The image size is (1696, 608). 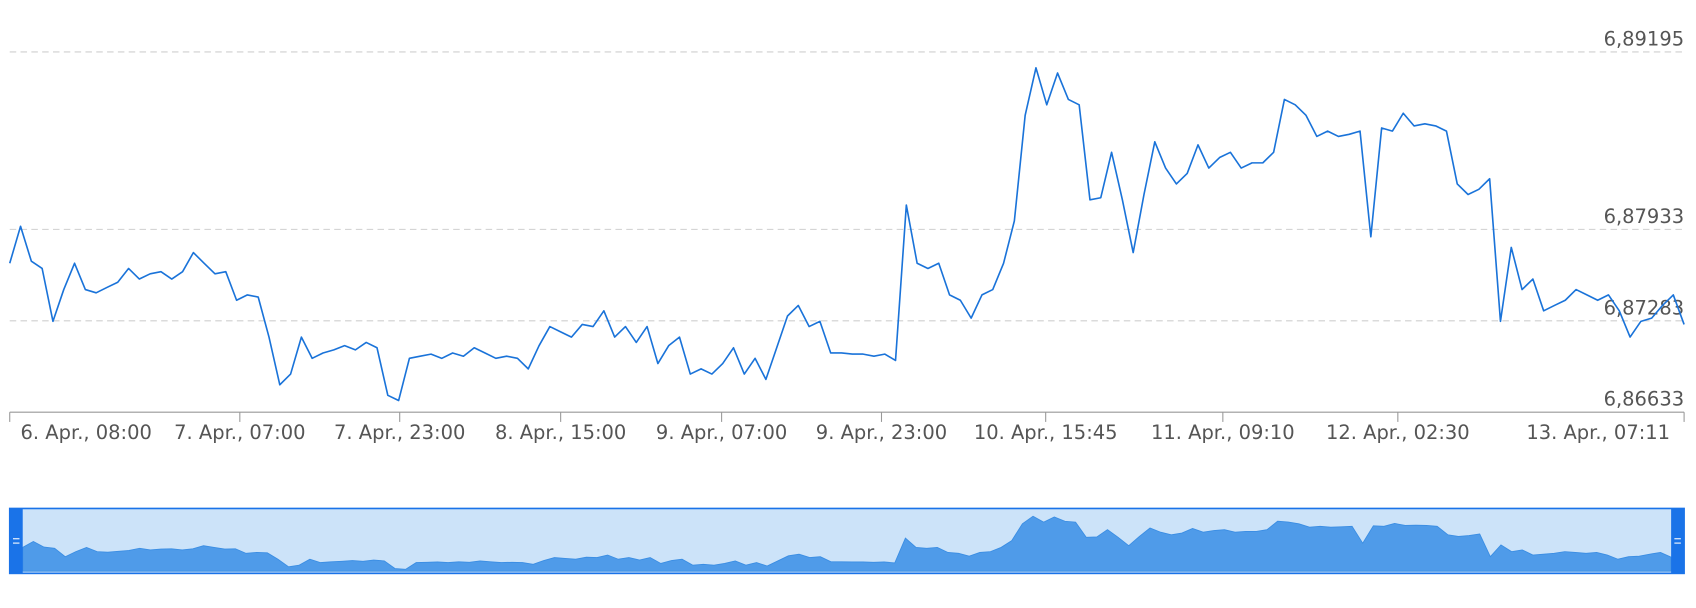 What do you see at coordinates (1644, 399) in the screenshot?
I see `y-tick-label: 6,86633` at bounding box center [1644, 399].